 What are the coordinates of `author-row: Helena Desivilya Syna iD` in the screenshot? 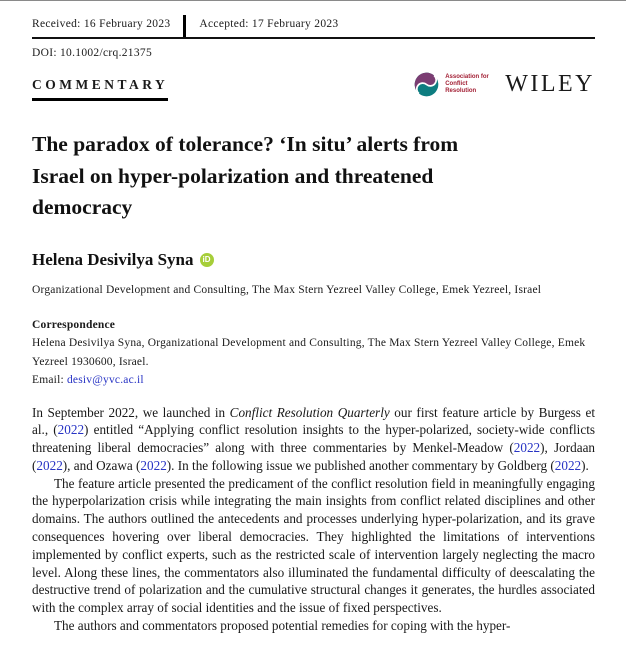 It's located at (313, 260).